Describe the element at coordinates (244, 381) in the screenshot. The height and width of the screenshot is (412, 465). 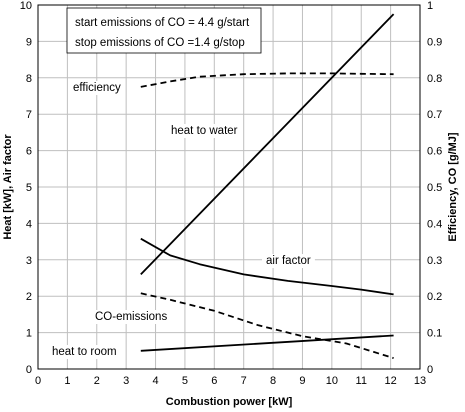
I see `x-tick-label: 7` at that location.